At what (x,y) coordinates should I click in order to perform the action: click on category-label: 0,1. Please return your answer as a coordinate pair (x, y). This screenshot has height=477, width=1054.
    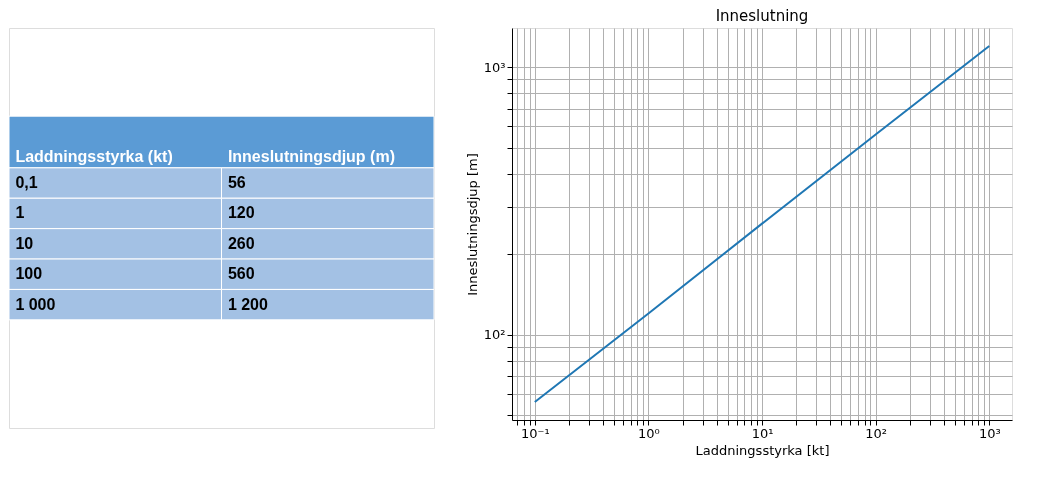
    Looking at the image, I should click on (26, 183).